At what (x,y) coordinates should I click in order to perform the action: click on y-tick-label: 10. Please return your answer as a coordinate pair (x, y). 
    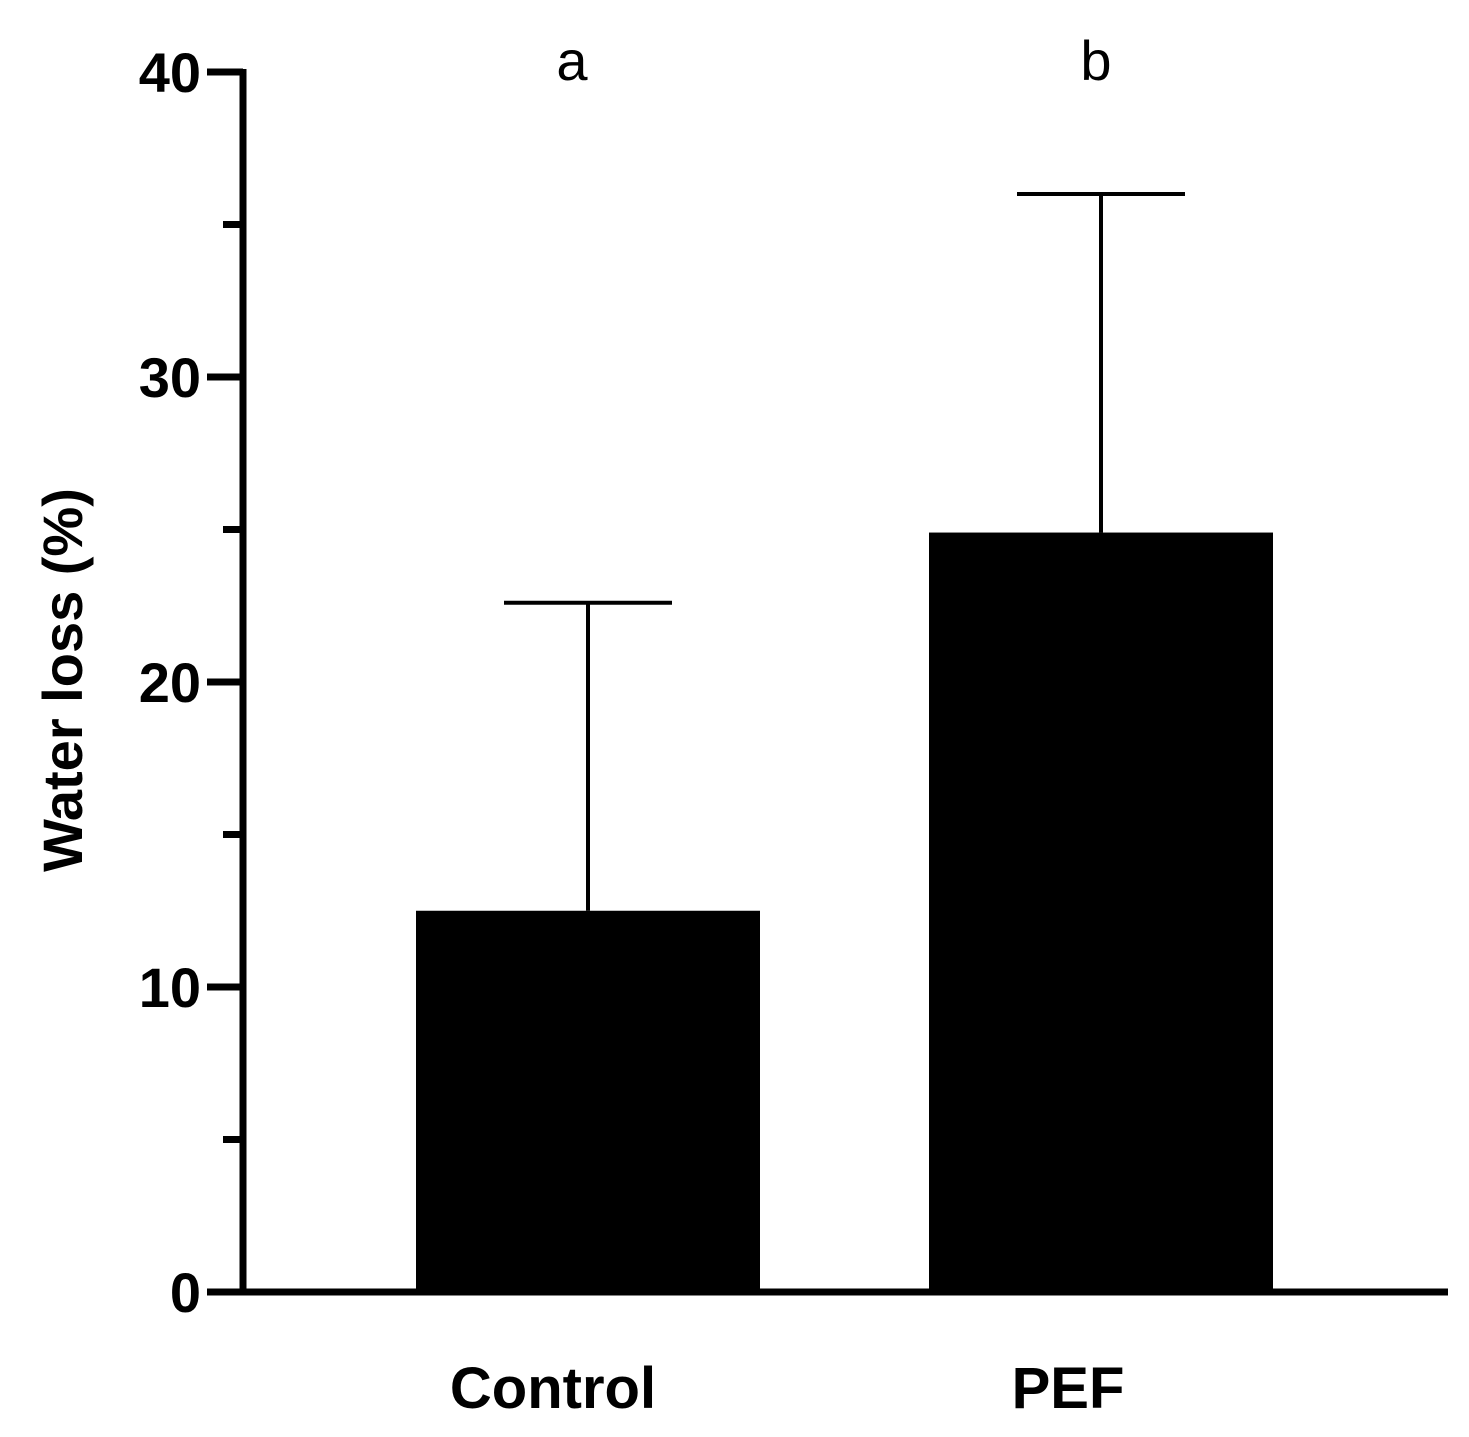
    Looking at the image, I should click on (170, 987).